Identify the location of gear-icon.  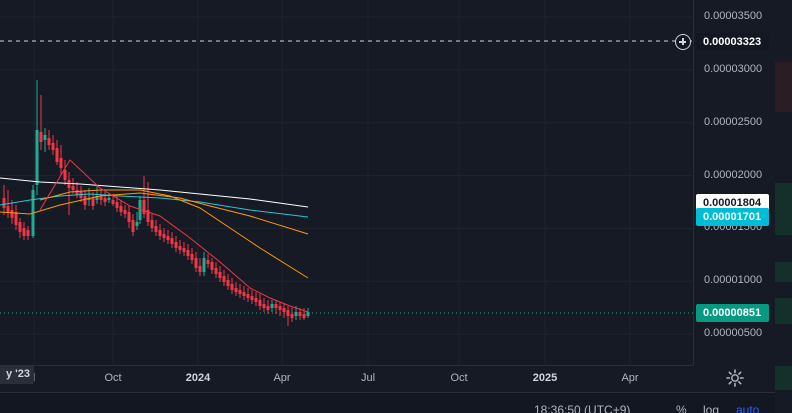
(735, 378).